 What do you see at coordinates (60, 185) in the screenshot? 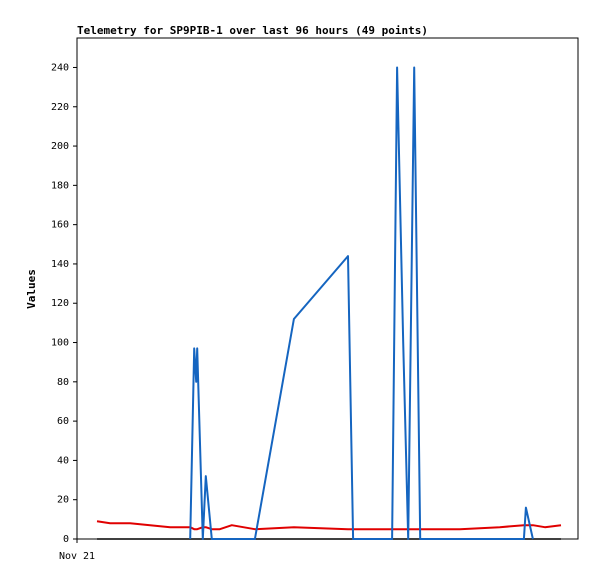
I see `y-tick-label: 180` at bounding box center [60, 185].